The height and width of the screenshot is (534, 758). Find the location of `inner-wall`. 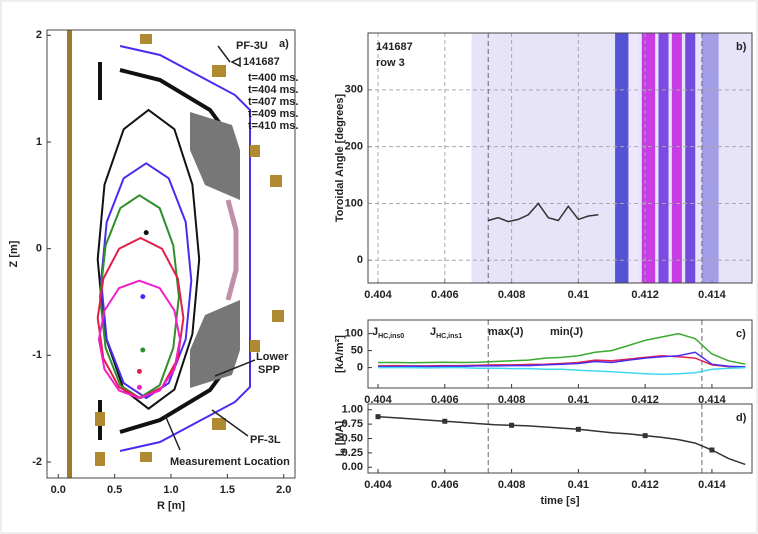

inner-wall is located at coordinates (166, 251).